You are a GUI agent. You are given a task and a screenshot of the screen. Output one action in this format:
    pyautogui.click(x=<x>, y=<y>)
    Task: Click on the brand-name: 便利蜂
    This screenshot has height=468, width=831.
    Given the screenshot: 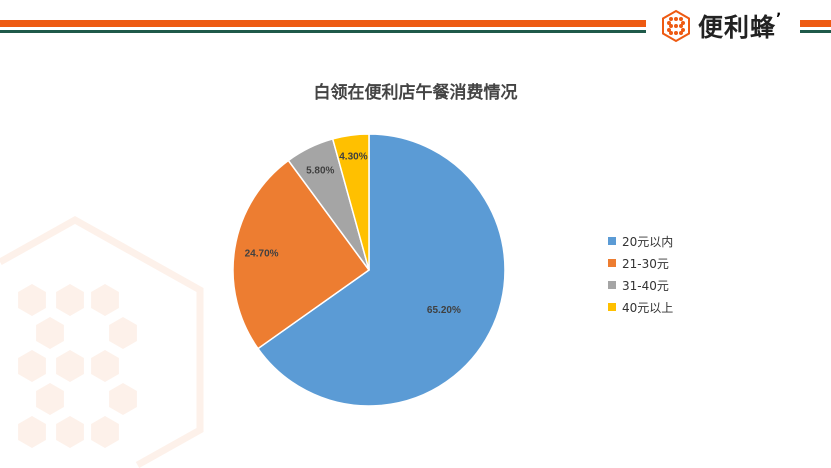 What is the action you would take?
    pyautogui.click(x=737, y=27)
    